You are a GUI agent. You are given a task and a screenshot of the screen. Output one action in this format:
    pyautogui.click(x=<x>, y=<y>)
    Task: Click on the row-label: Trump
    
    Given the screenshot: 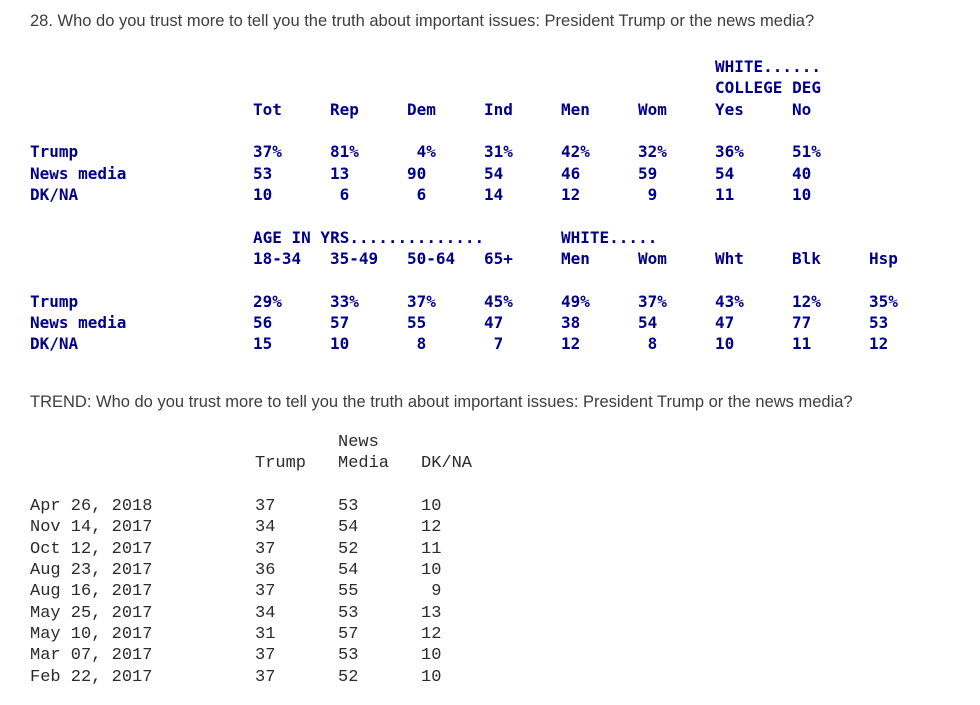 What is the action you would take?
    pyautogui.click(x=54, y=152)
    